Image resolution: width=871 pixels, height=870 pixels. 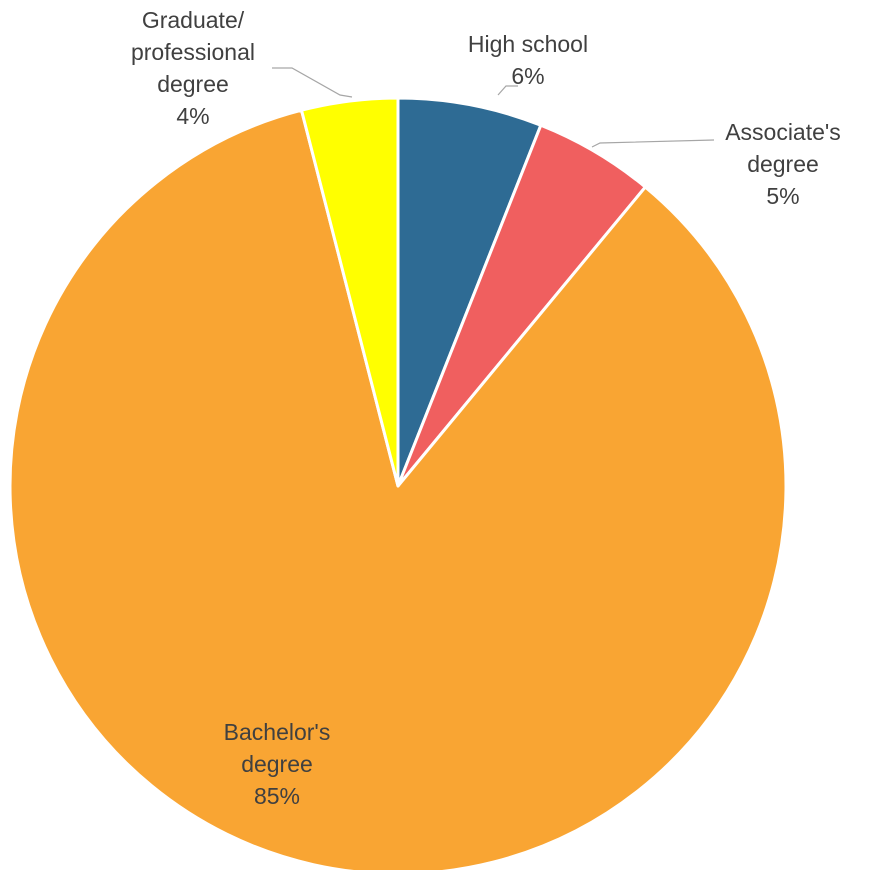 I want to click on data-label-line: Bachelor's, so click(x=277, y=732).